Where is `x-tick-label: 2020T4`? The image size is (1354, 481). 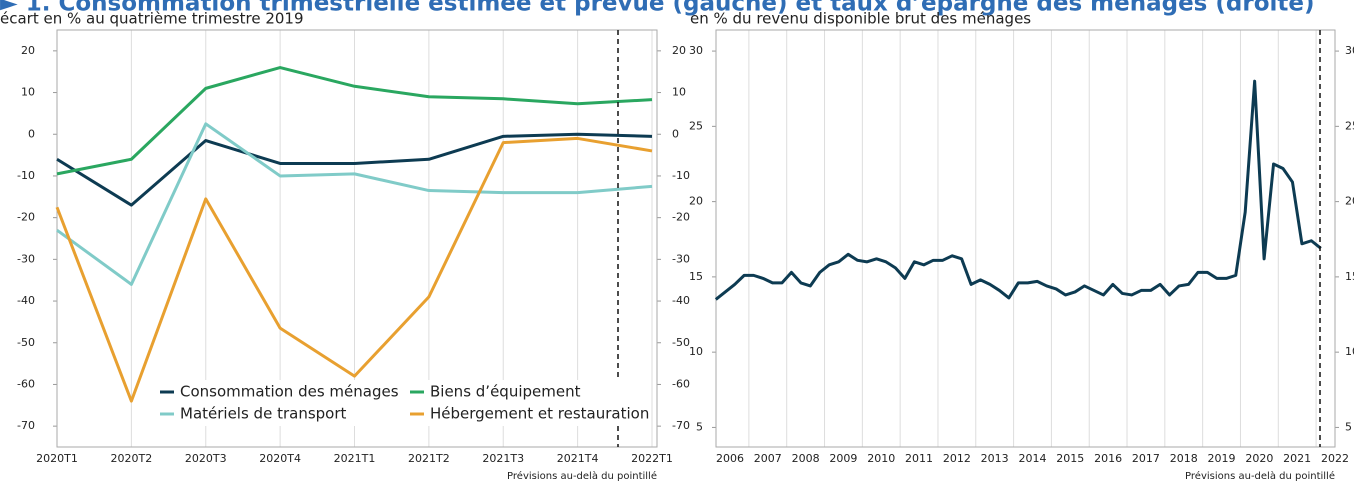 x-tick-label: 2020T4 is located at coordinates (280, 458).